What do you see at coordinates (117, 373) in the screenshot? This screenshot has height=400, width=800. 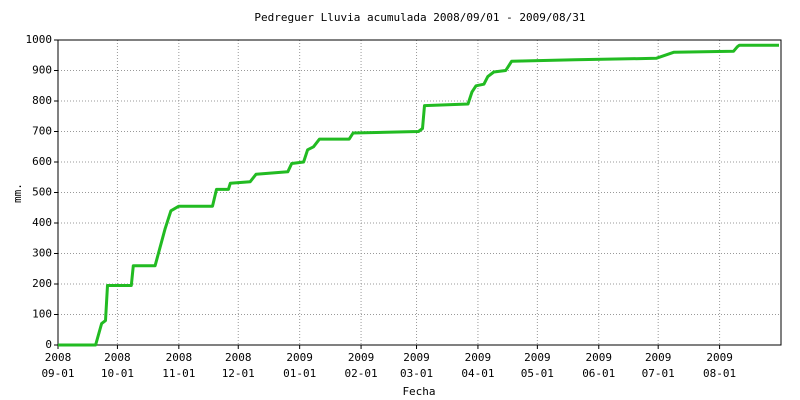 I see `x-tick-label: 10-01` at bounding box center [117, 373].